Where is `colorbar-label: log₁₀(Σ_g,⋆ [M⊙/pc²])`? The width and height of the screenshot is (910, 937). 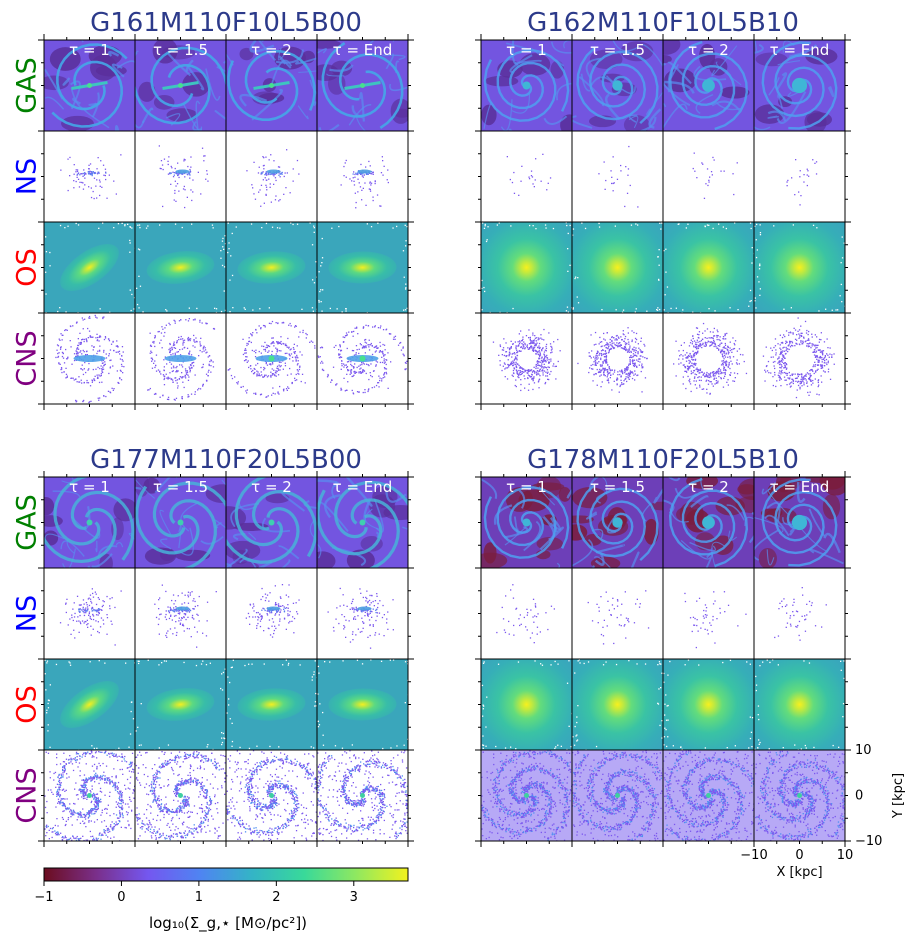 colorbar-label: log₁₀(Σ_g,⋆ [M⊙/pc²]) is located at coordinates (228, 923).